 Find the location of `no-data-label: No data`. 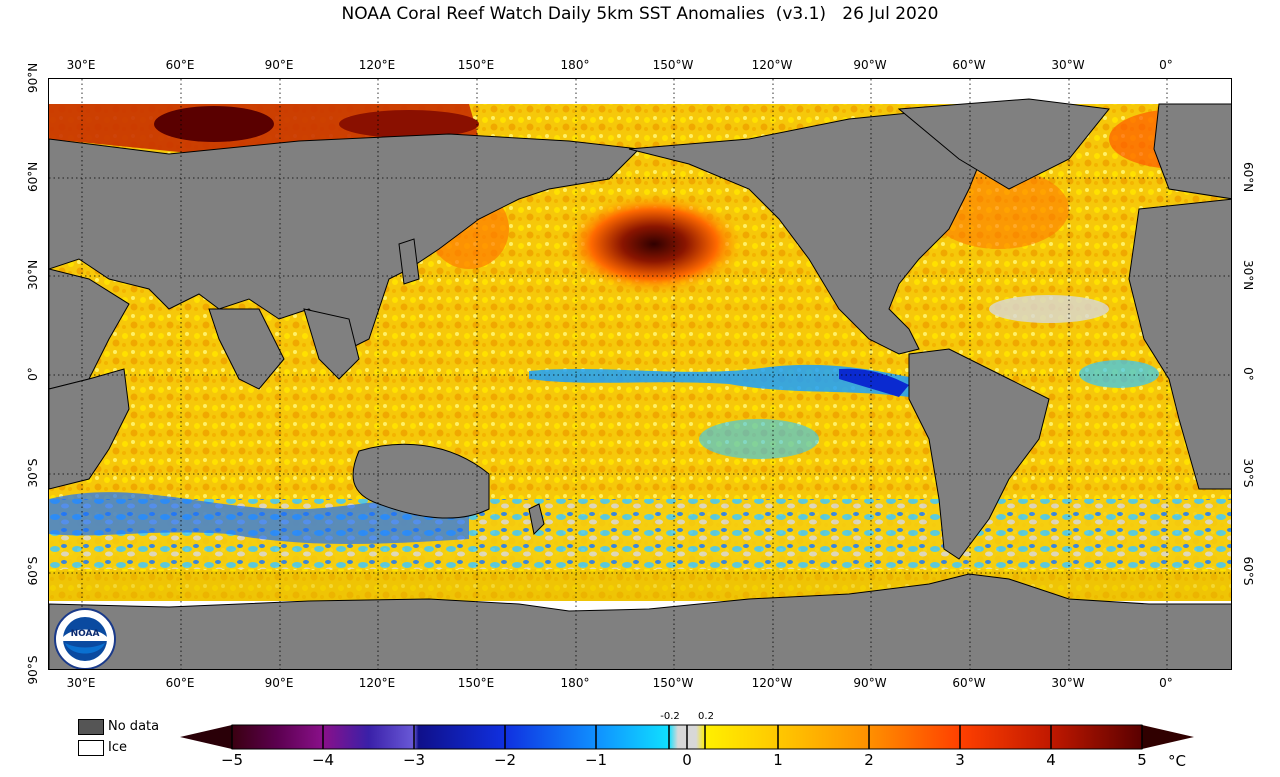

no-data-label: No data is located at coordinates (134, 726).